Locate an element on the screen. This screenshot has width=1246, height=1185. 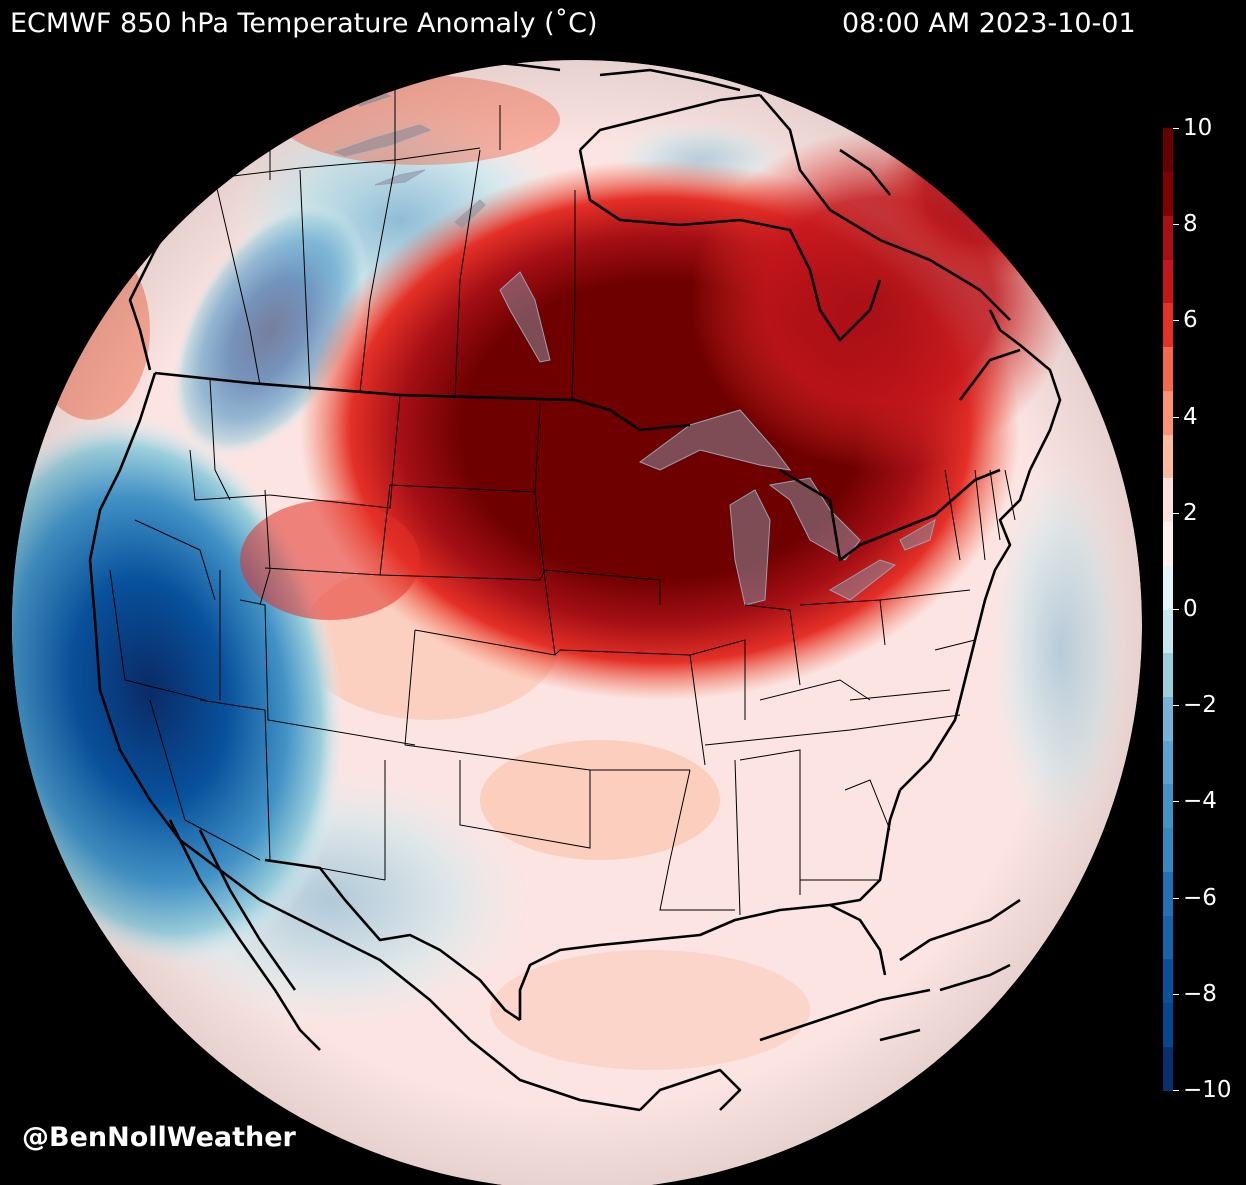
colorbar-tick-label: −10 is located at coordinates (1207, 1090).